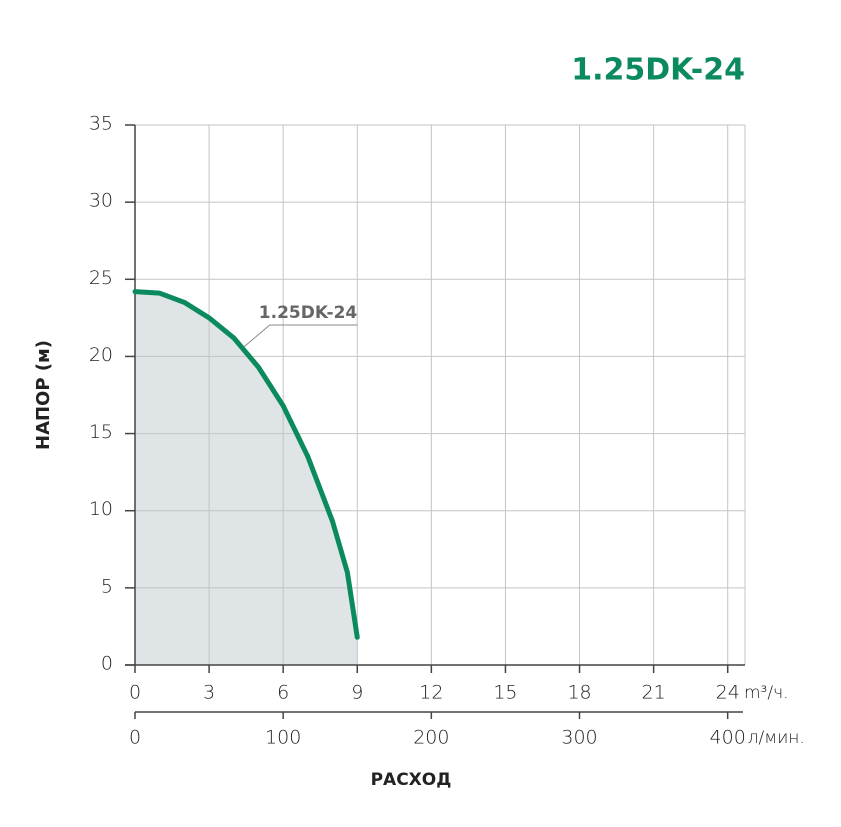 This screenshot has height=827, width=841. I want to click on x-tick-label: 9, so click(357, 693).